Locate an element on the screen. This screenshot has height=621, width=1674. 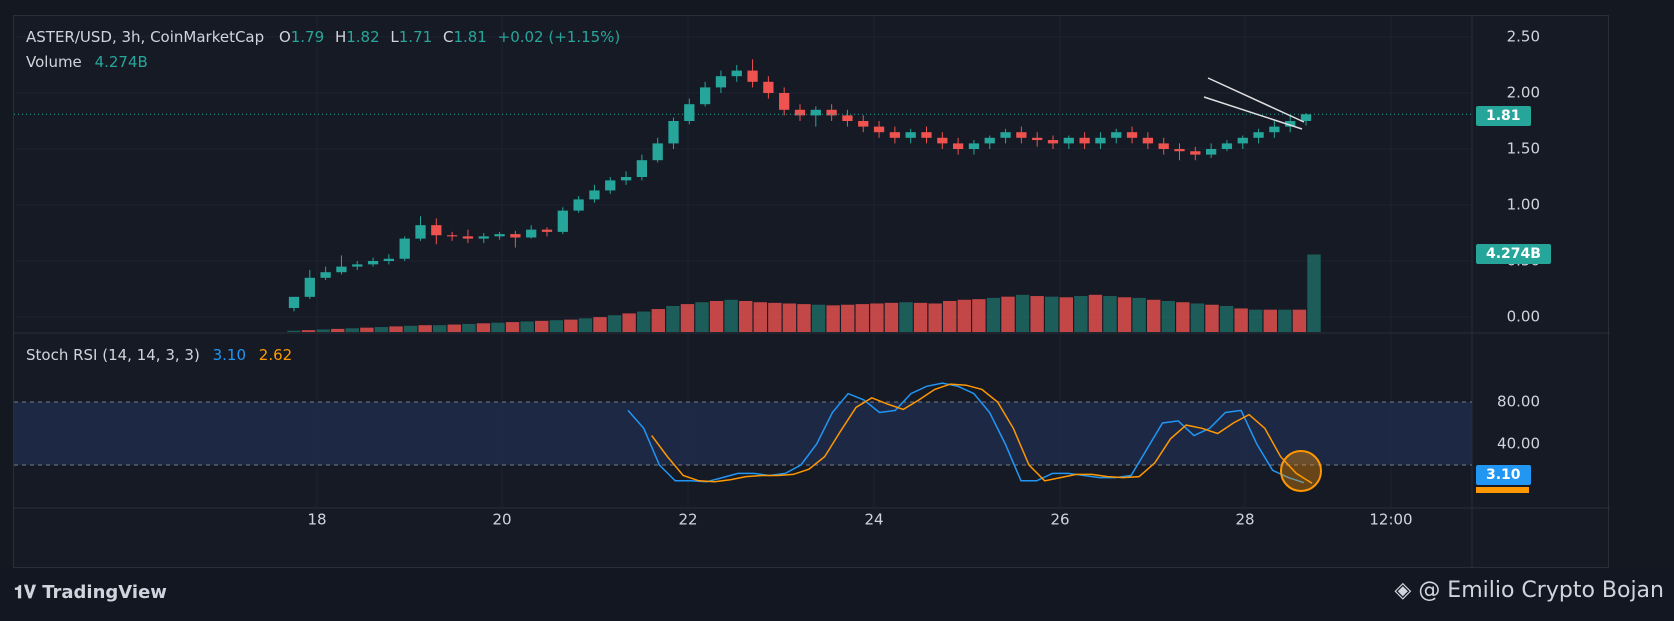
channel-lower-line is located at coordinates (1253, 113).